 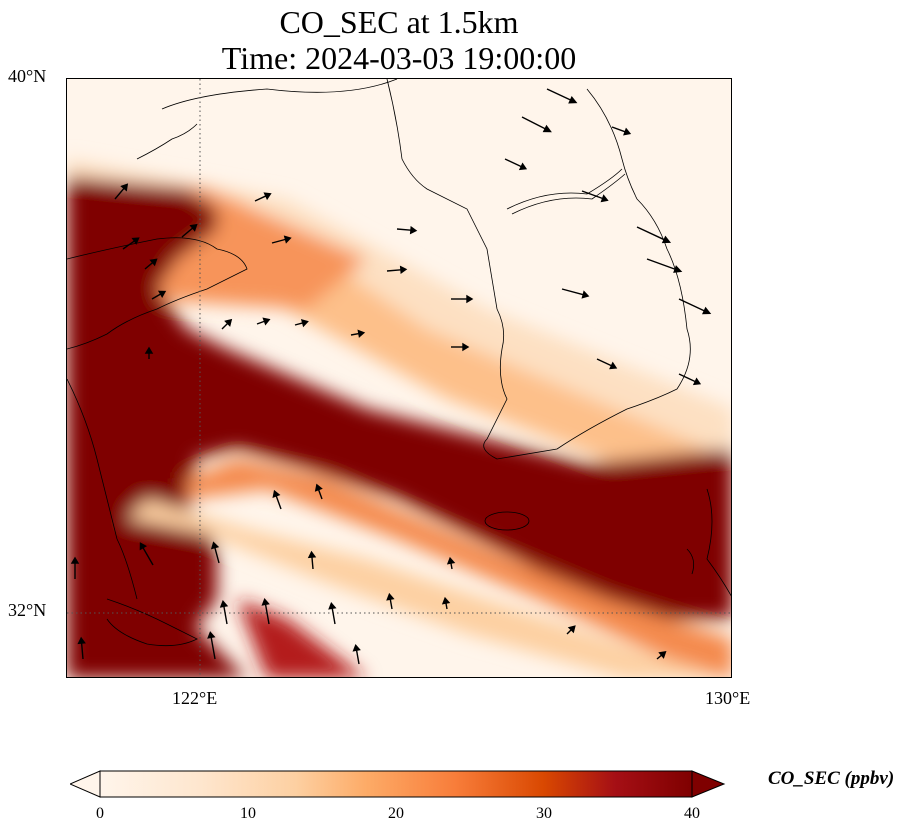 I want to click on colorbar-tick: 10, so click(x=248, y=813).